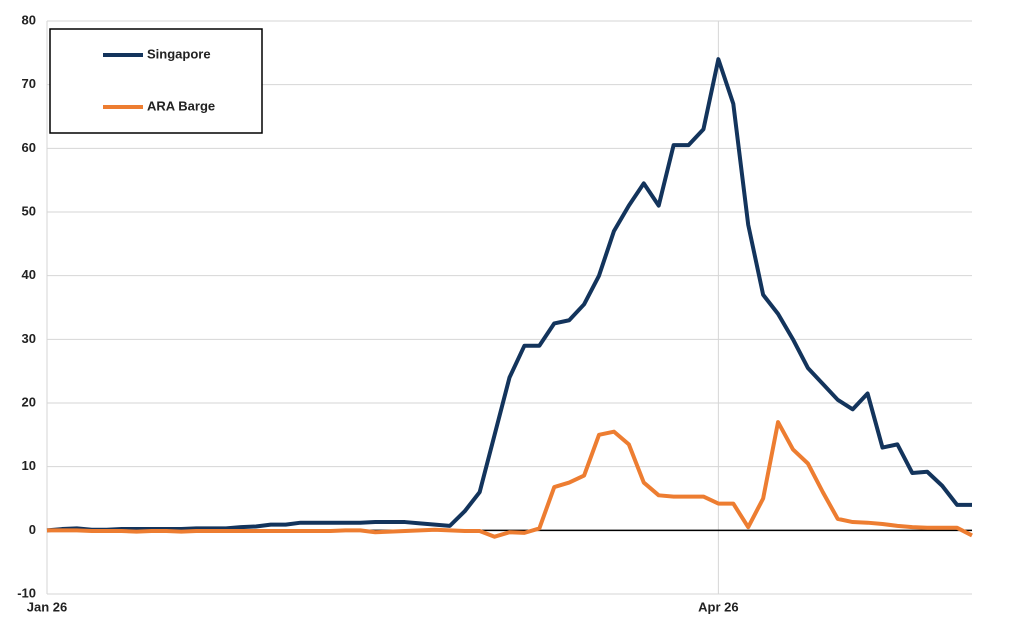 Image resolution: width=1017 pixels, height=633 pixels. Describe the element at coordinates (47, 606) in the screenshot. I see `x-tick-label: Jan 26` at that location.